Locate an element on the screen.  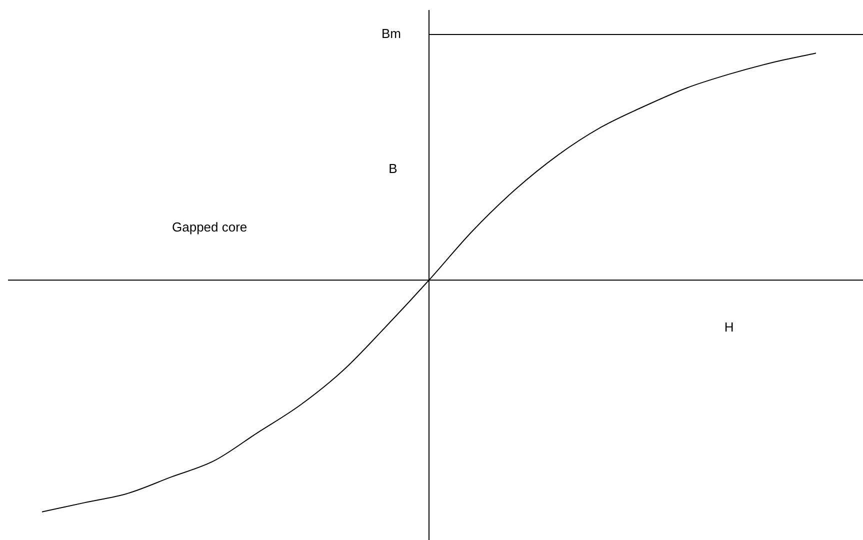
annotation: Gapped core is located at coordinates (210, 227).